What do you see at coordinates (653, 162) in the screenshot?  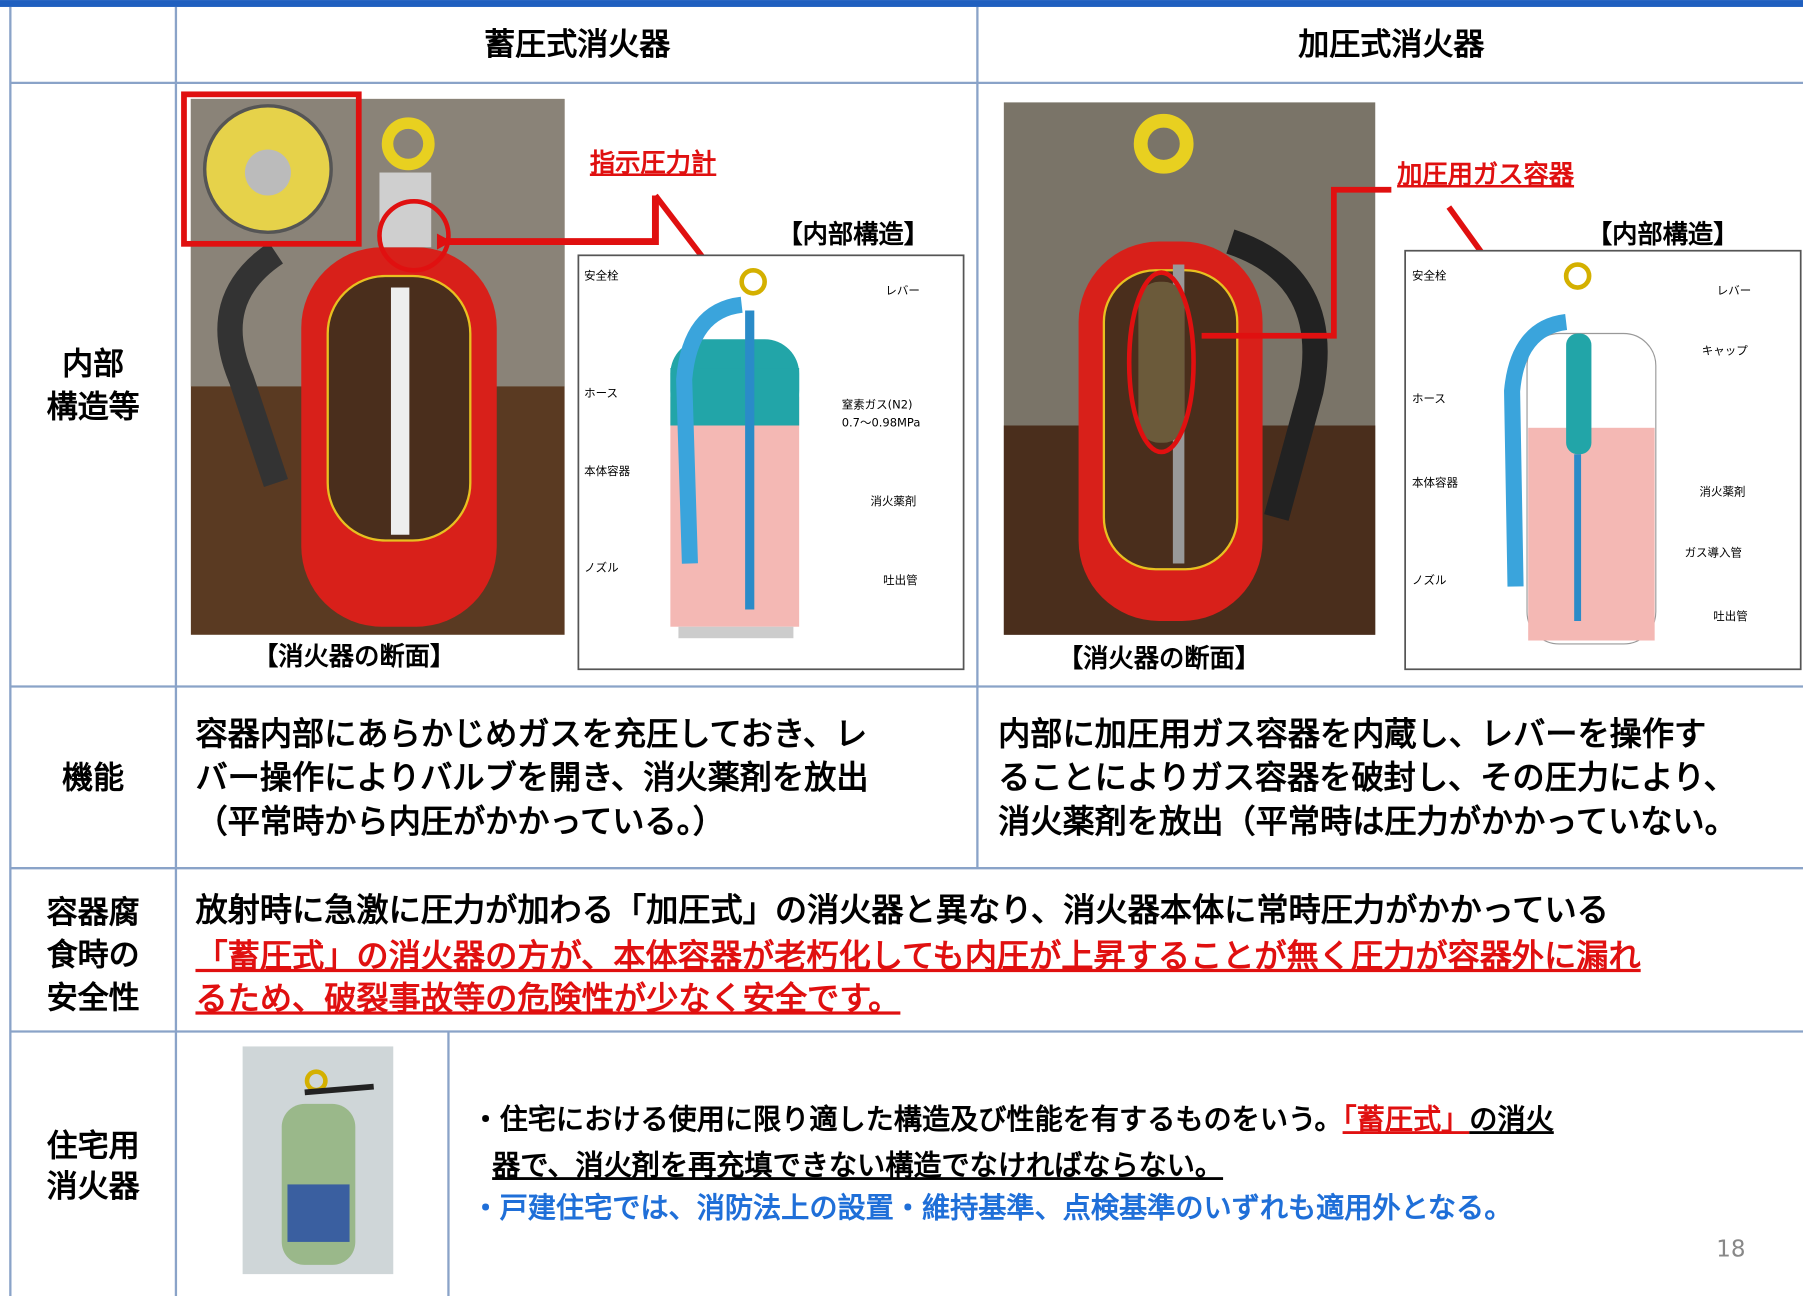 I see `callout: 指示圧力計` at bounding box center [653, 162].